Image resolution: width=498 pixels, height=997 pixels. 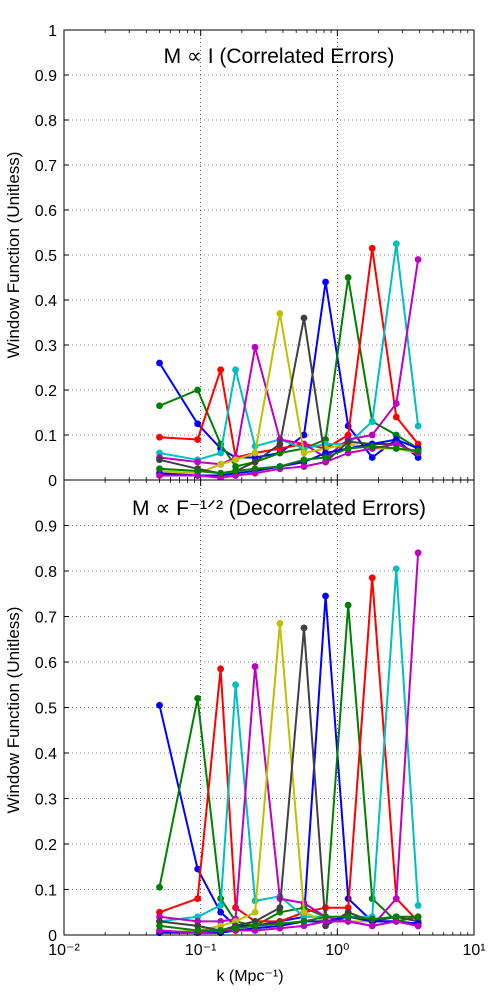 What do you see at coordinates (46, 618) in the screenshot?
I see `y-tick-label: 0.7` at bounding box center [46, 618].